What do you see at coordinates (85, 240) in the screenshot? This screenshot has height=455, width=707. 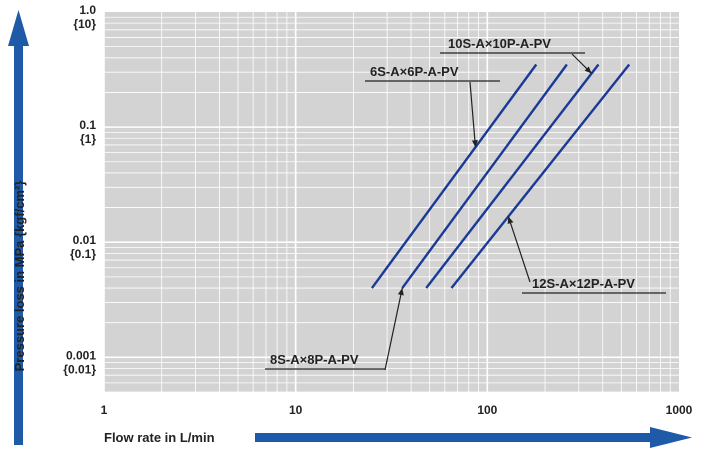 I see `y-tick-label: 0.01` at bounding box center [85, 240].